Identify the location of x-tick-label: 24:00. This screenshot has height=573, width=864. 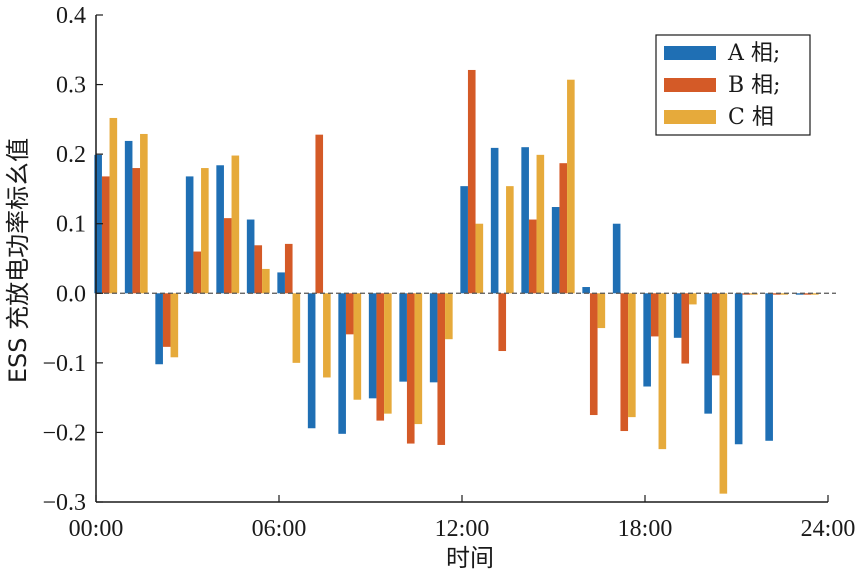
(828, 529).